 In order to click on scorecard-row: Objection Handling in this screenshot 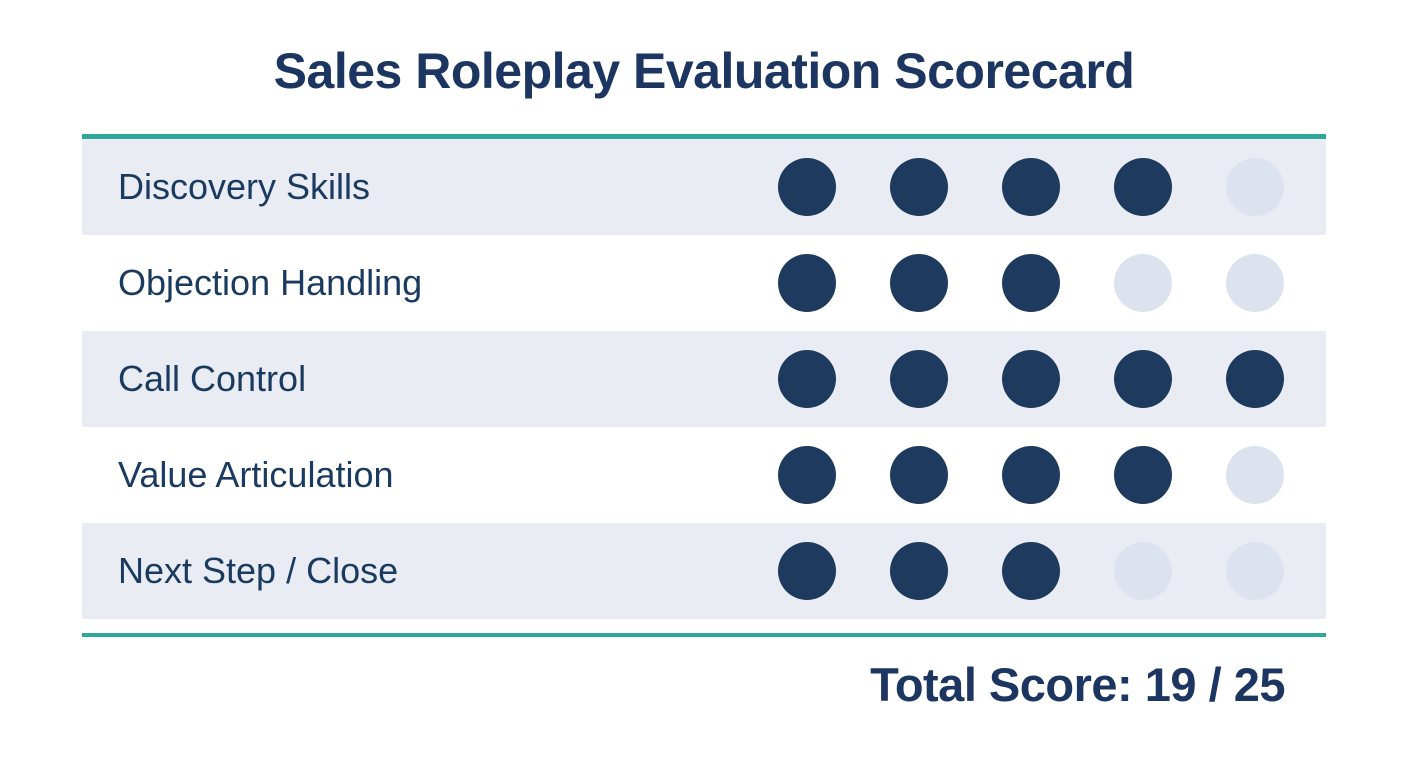, I will do `click(704, 283)`.